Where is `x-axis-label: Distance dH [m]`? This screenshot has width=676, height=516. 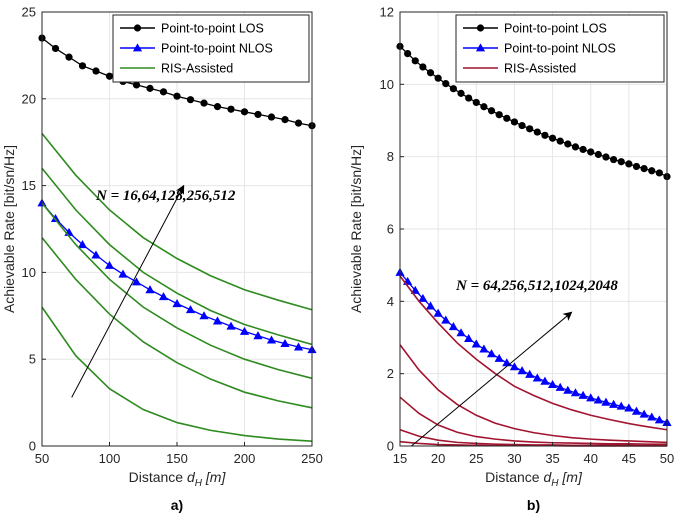
x-axis-label: Distance dH [m] is located at coordinates (178, 479).